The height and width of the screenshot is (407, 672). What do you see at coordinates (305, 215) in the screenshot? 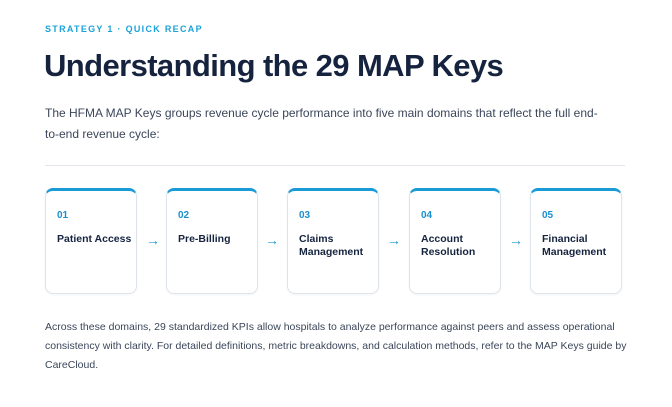
I see `step-number: 03` at bounding box center [305, 215].